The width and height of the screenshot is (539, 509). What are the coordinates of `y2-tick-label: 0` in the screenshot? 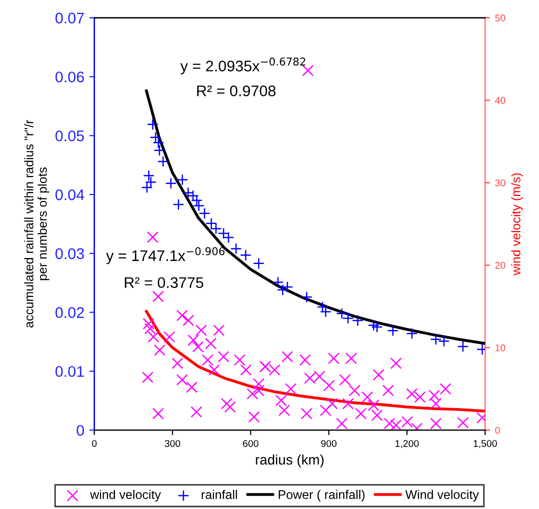 It's located at (497, 430).